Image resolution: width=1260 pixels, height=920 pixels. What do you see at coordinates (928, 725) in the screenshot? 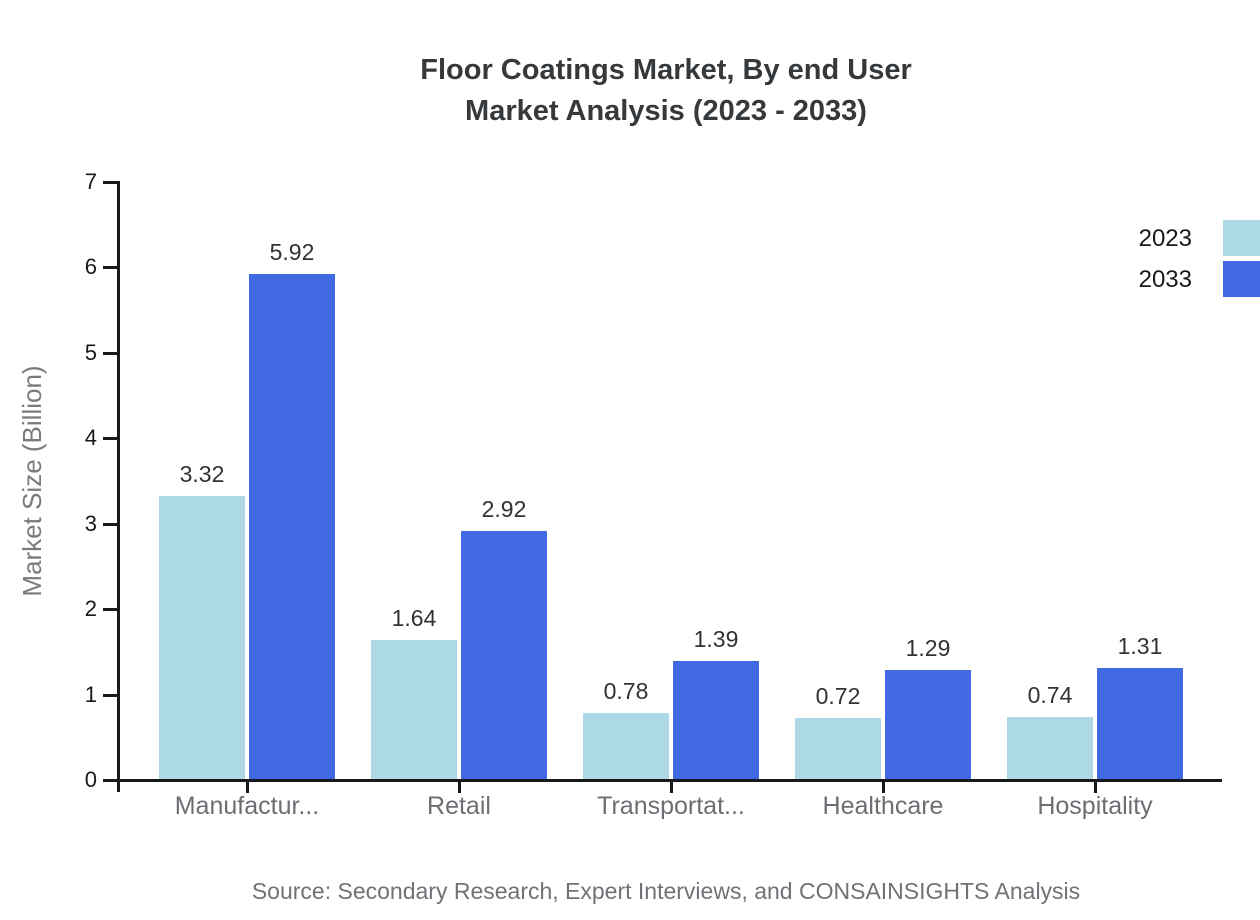
I see `bar-2033-healthcare` at bounding box center [928, 725].